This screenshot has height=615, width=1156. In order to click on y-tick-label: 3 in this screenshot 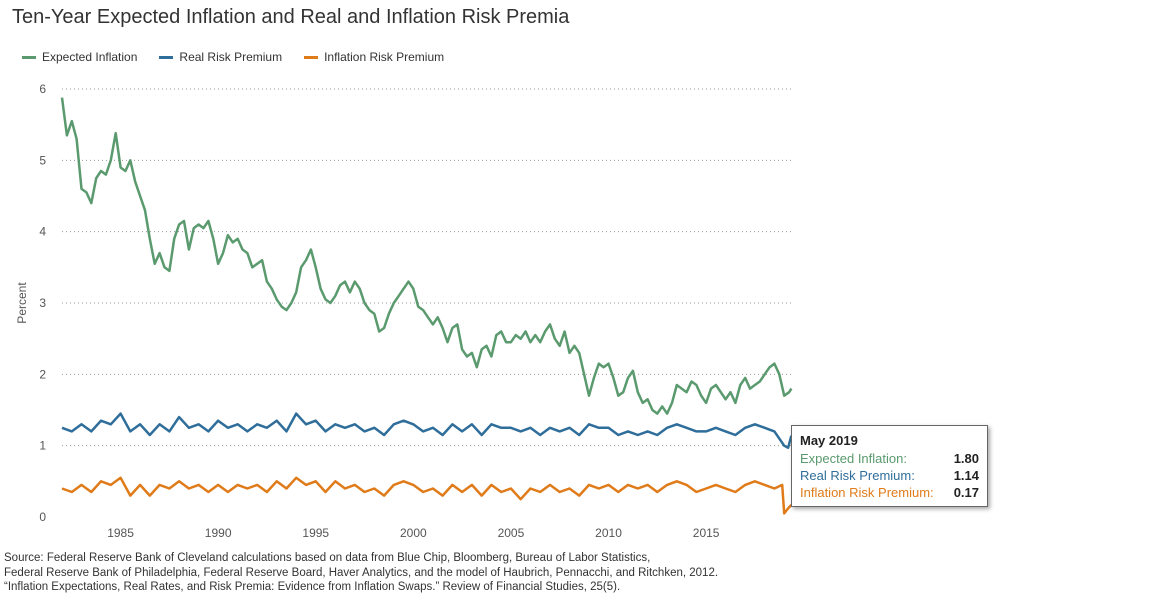, I will do `click(42, 303)`.